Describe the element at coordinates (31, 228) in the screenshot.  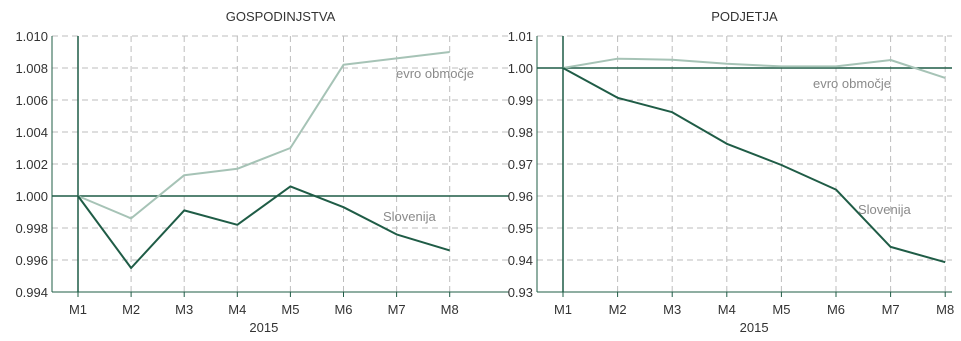
I see `y-tick-label: 0.998` at that location.